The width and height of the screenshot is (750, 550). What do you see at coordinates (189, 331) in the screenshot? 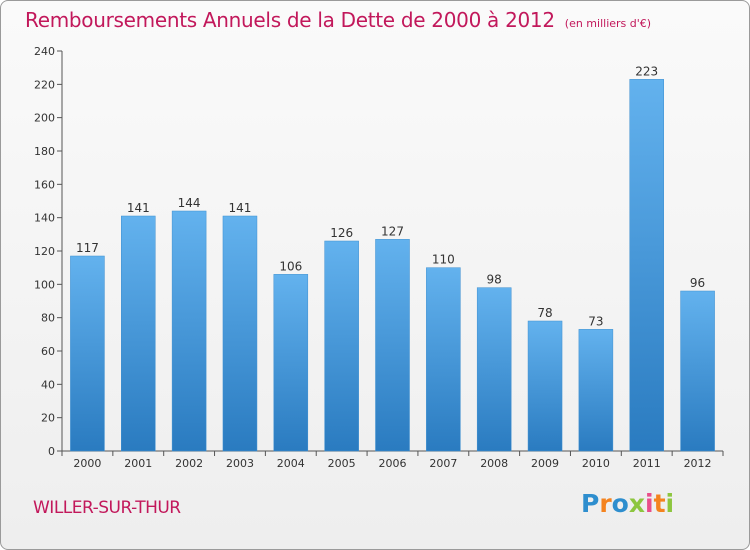
I see `bar-2002` at bounding box center [189, 331].